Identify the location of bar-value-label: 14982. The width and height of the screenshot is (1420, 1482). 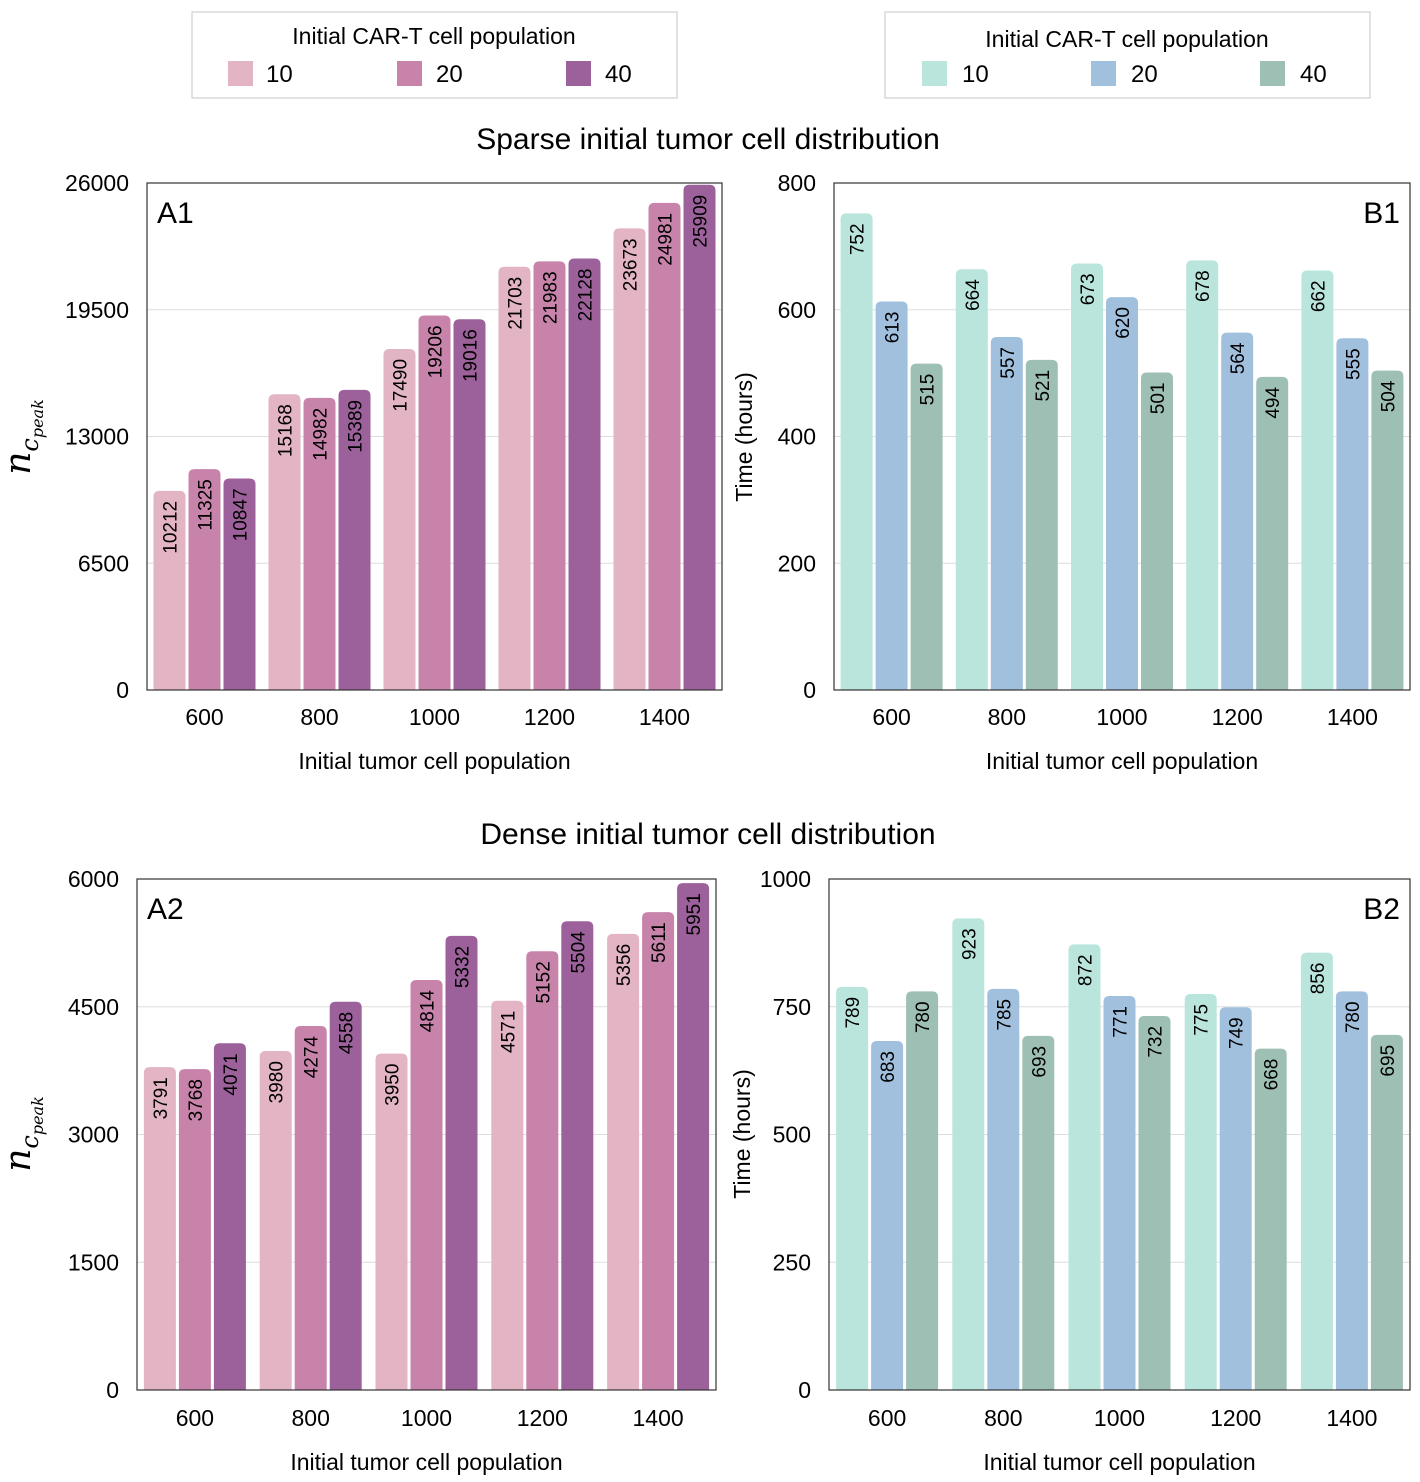
(321, 434).